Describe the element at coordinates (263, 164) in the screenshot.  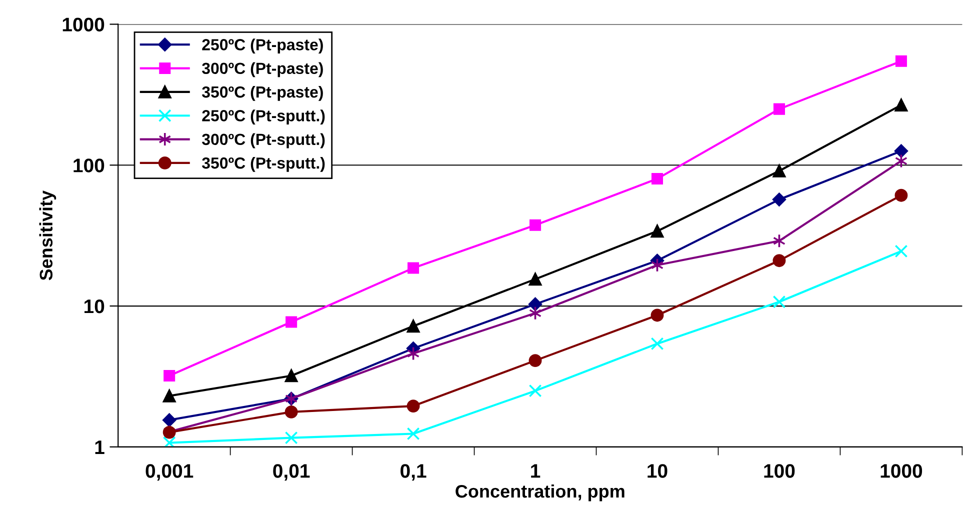
I see `legend-label: 350ºC (Pt-sputt.)` at that location.